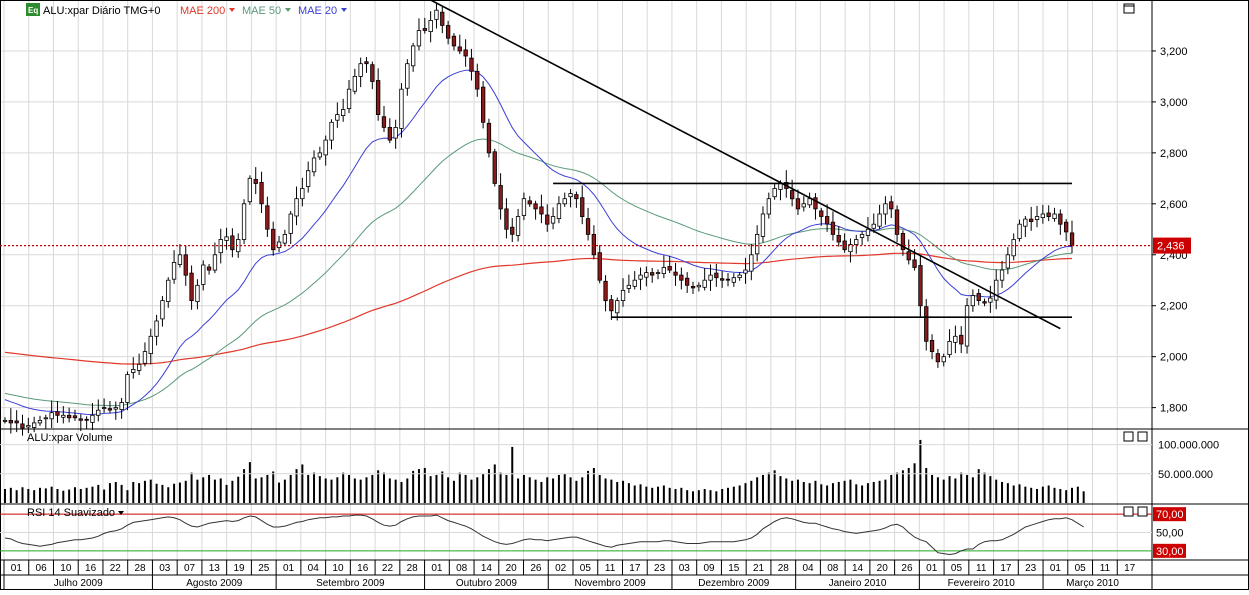 The image size is (1249, 595). Describe the element at coordinates (33, 10) in the screenshot. I see `eq-icon-label: Eq` at that location.